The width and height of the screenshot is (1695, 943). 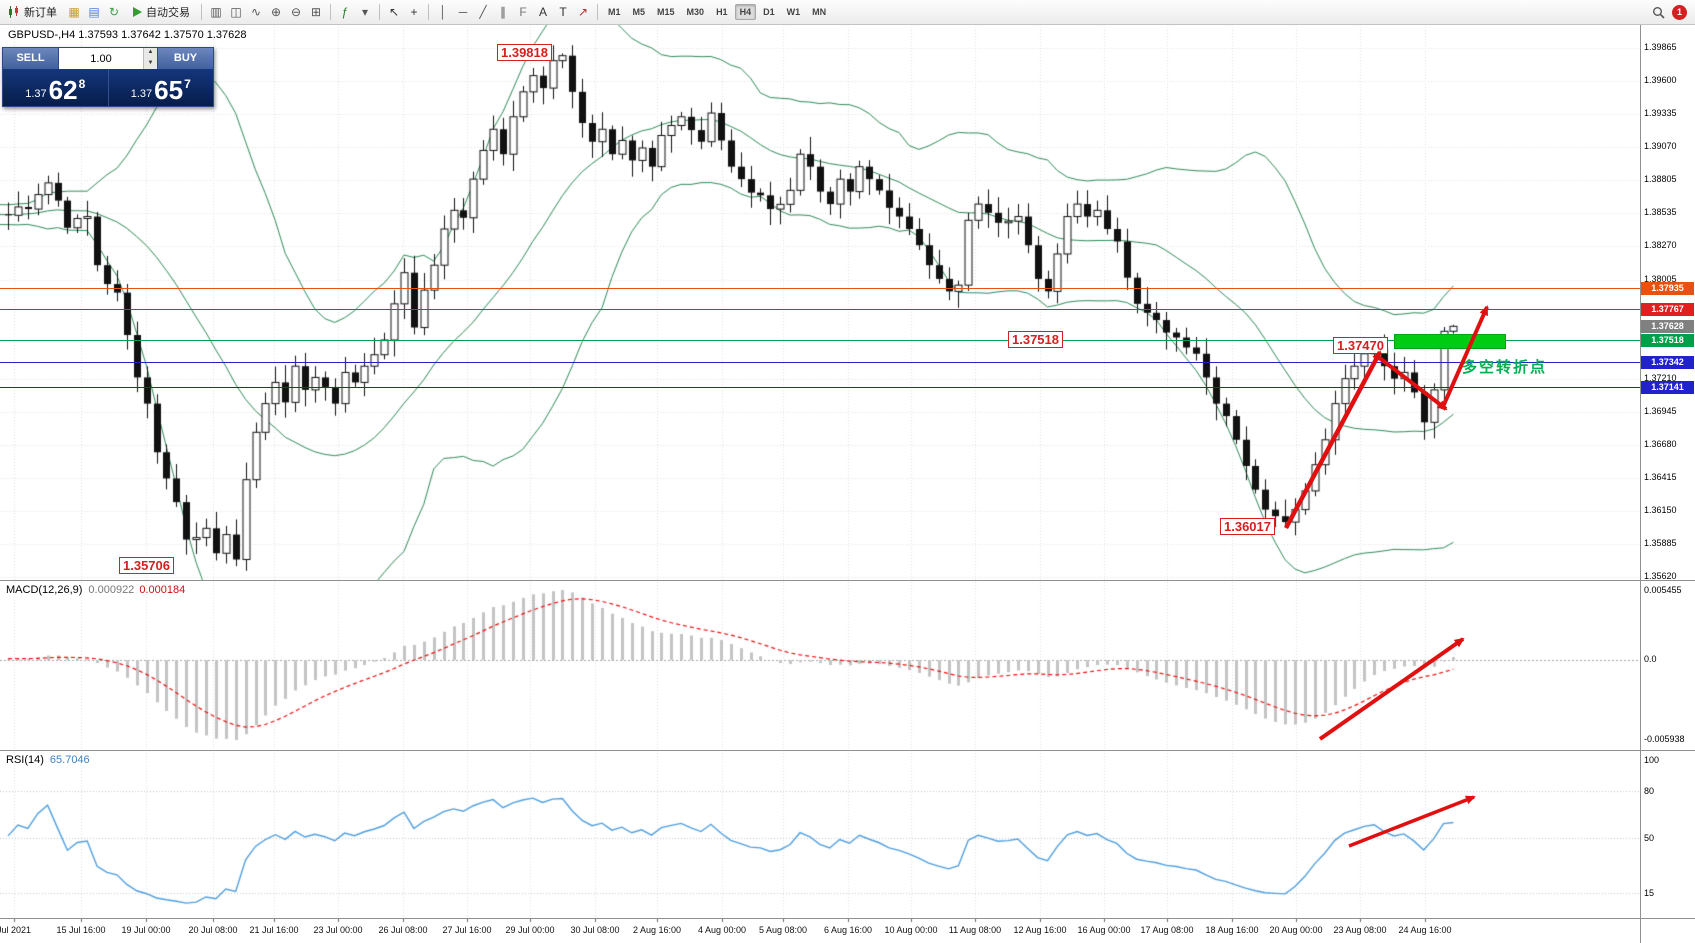 What do you see at coordinates (657, 930) in the screenshot?
I see `time-axis-label: 2 Aug 16:00` at bounding box center [657, 930].